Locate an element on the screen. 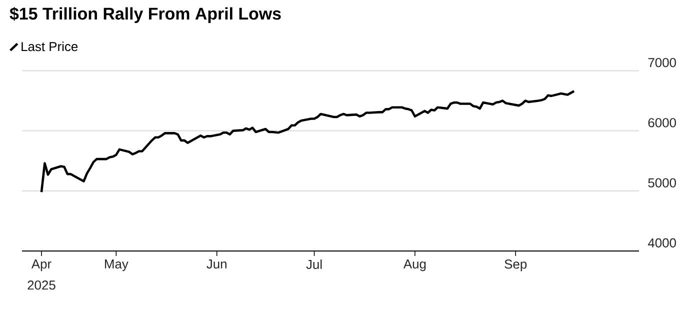 This screenshot has width=682, height=336. x-tick-label: Jul is located at coordinates (314, 265).